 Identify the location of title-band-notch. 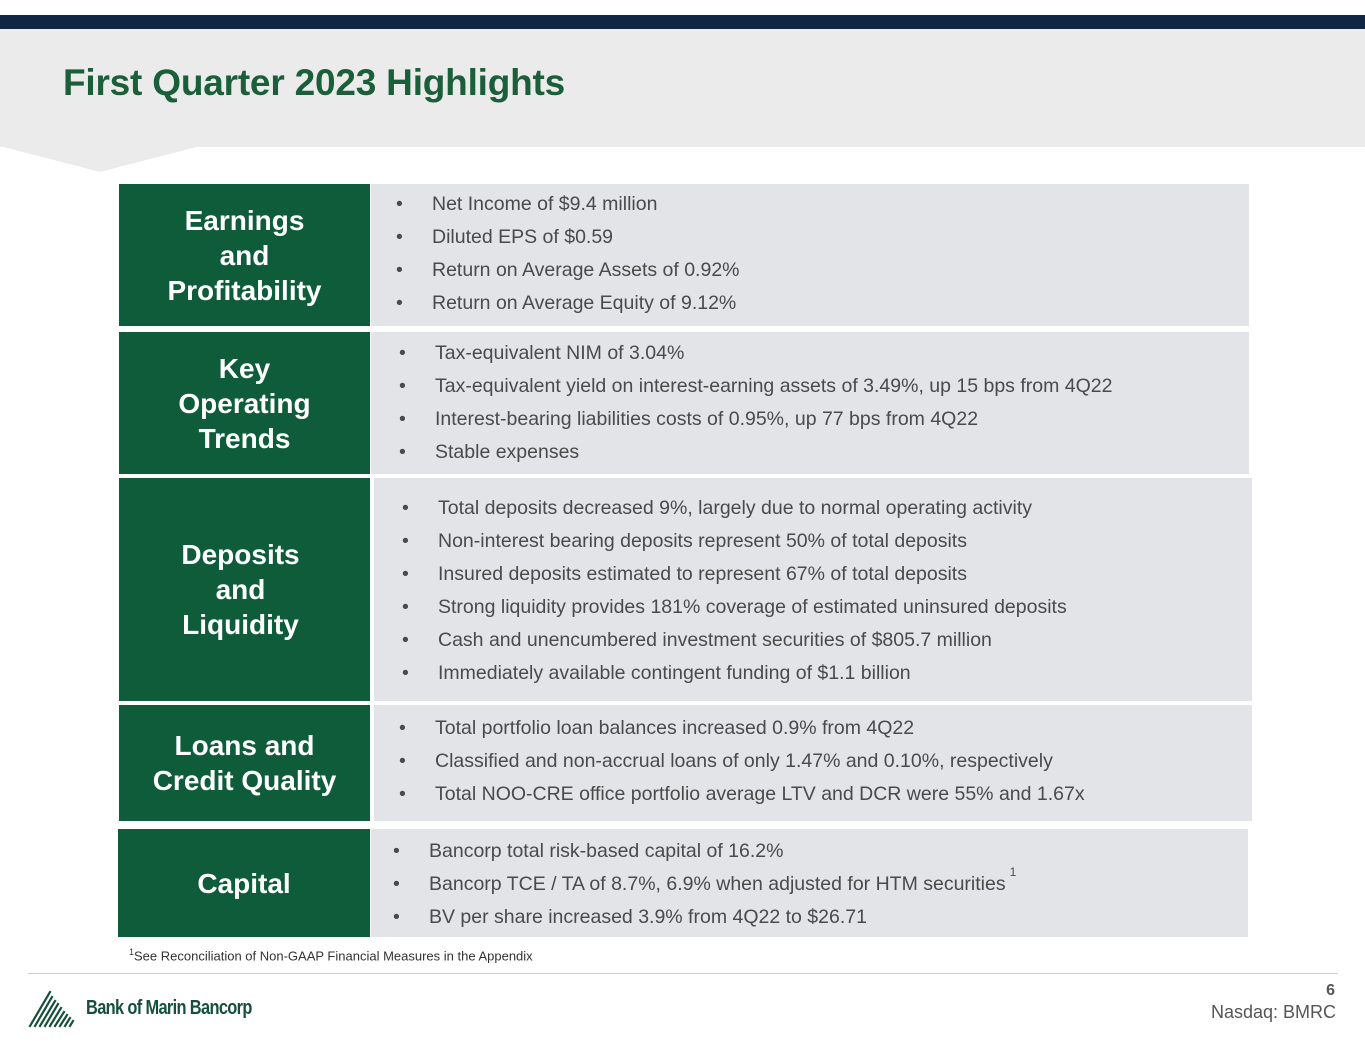
(100, 159).